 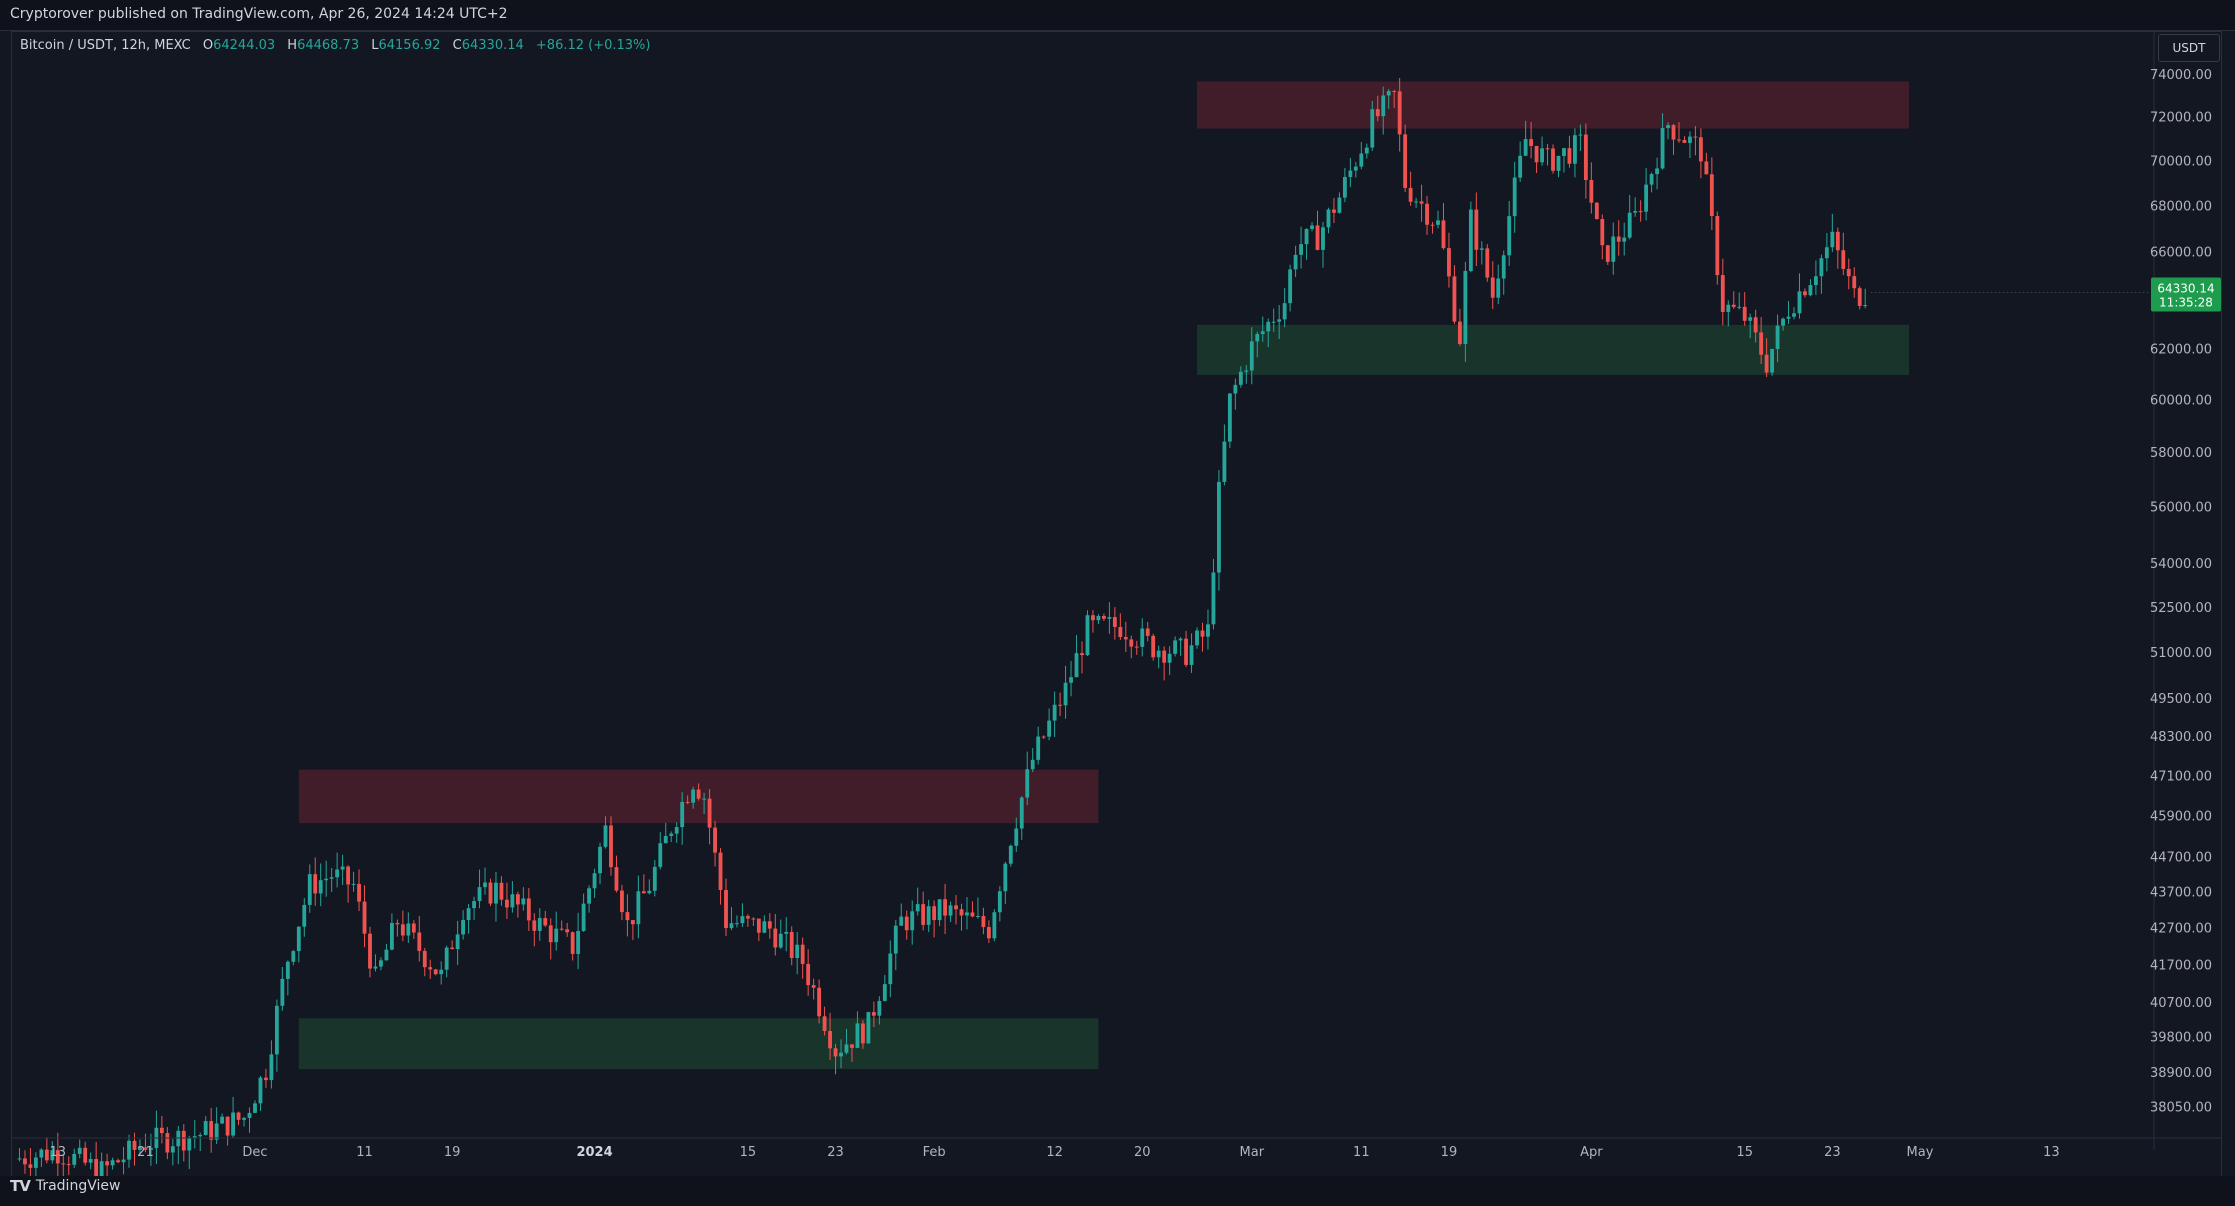 I want to click on close-label: C, so click(x=457, y=45).